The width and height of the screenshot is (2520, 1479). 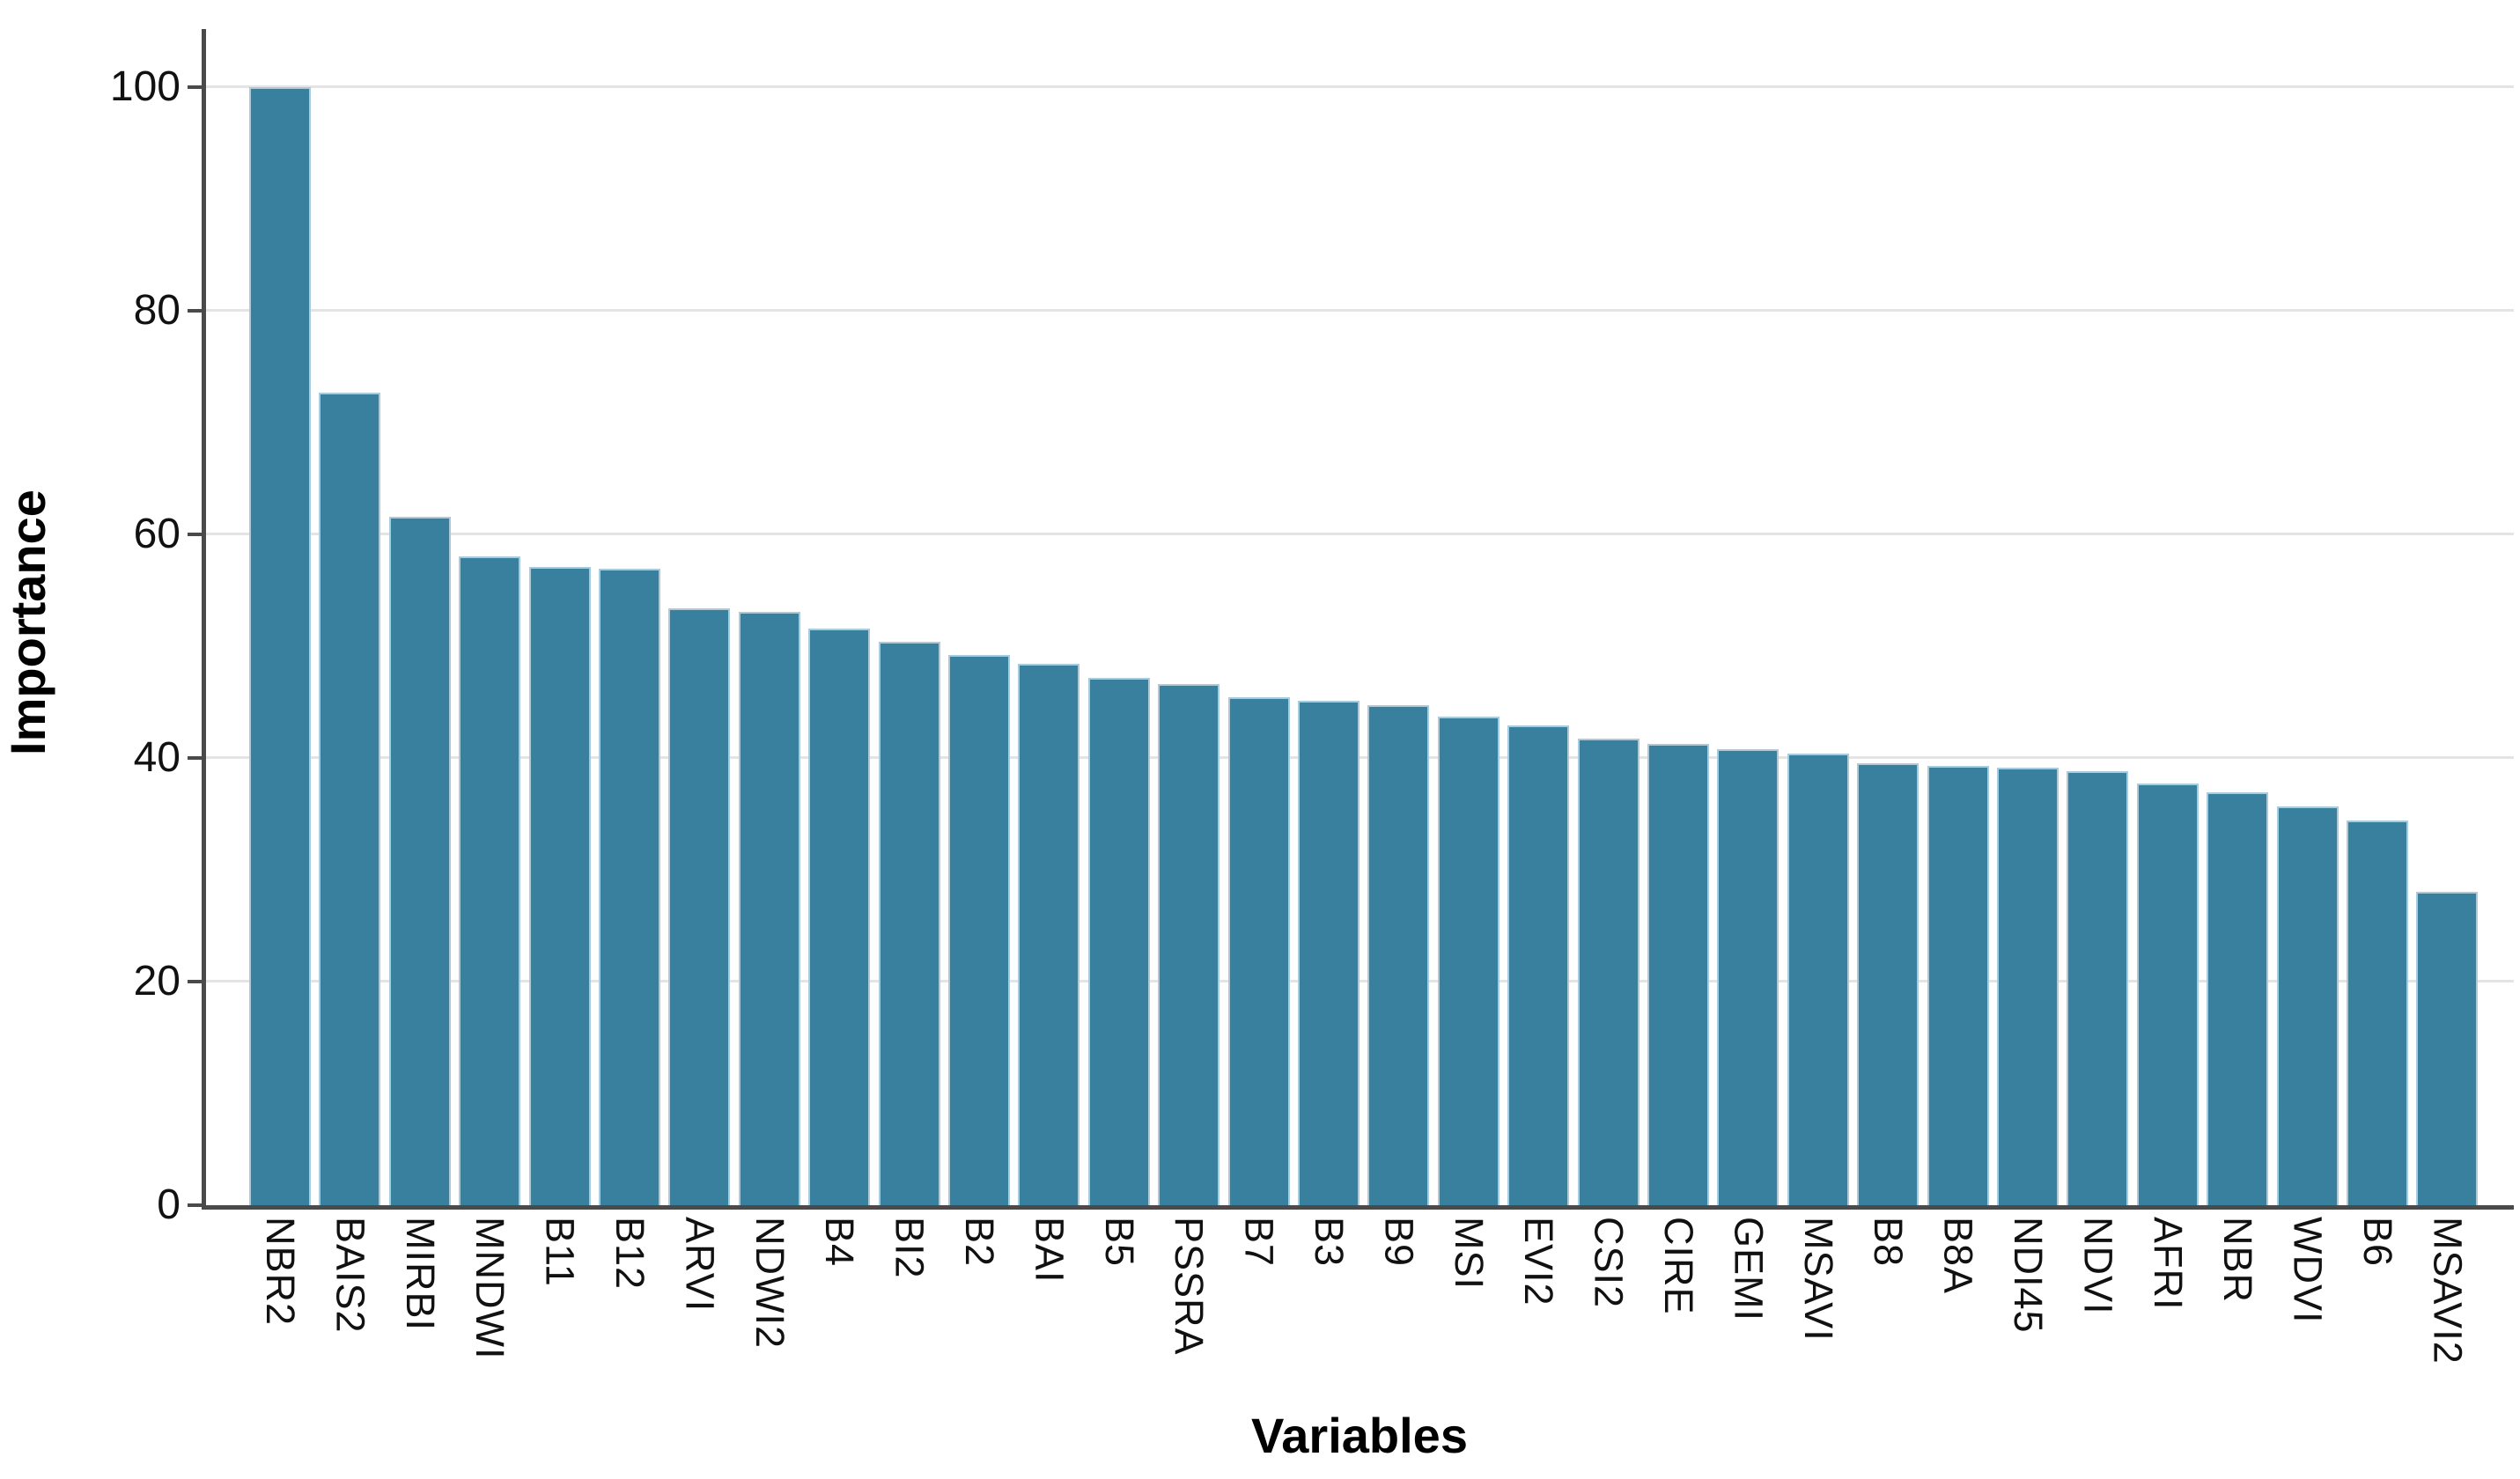 I want to click on y-tick-label-80: 80, so click(x=157, y=310).